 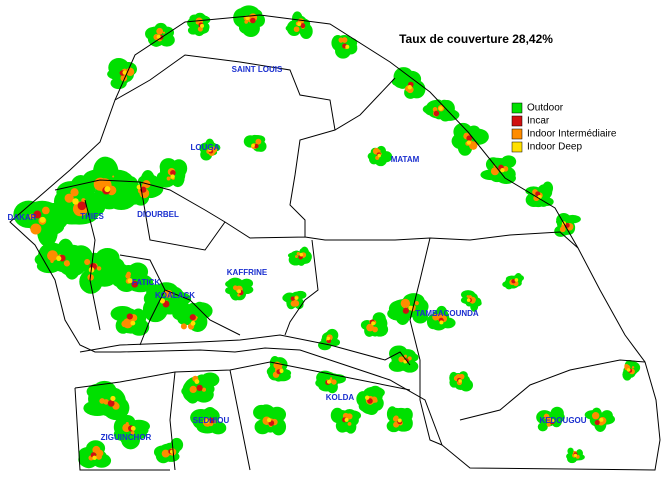 I want to click on region-label: DIOURBEL, so click(x=158, y=214).